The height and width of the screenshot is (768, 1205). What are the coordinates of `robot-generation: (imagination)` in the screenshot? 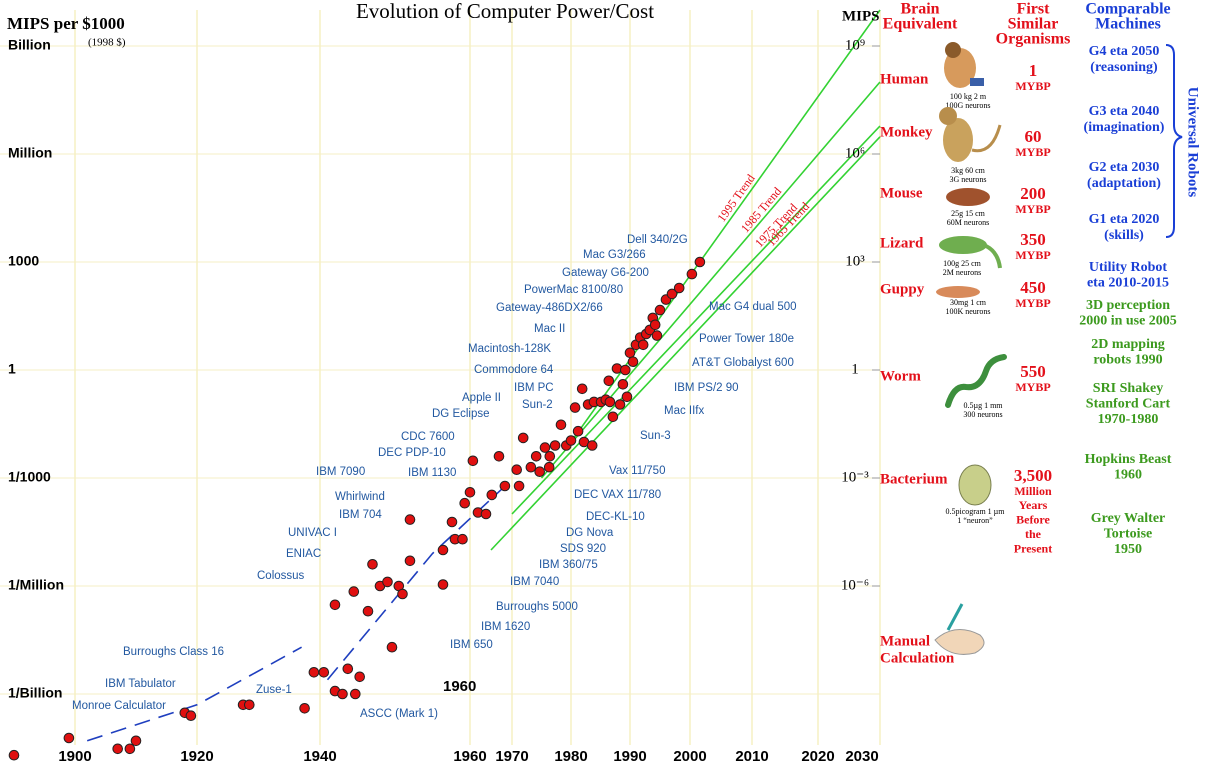 It's located at (1124, 127).